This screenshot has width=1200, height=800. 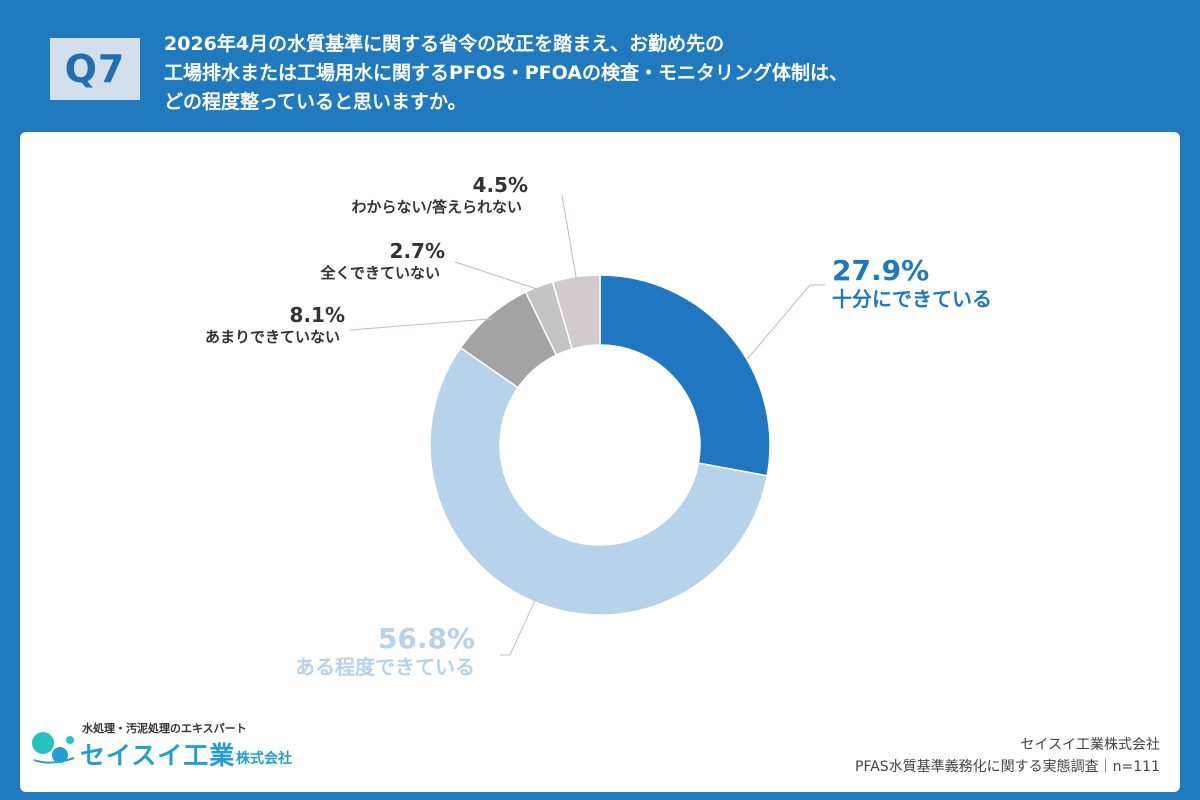 What do you see at coordinates (95, 69) in the screenshot?
I see `question-number-badge: Q7` at bounding box center [95, 69].